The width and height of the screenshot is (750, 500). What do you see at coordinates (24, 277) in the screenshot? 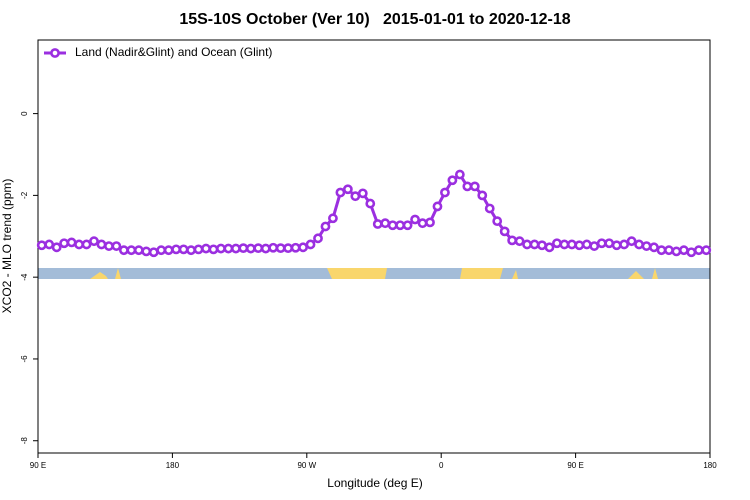
I see `y-tick-label: -4` at bounding box center [24, 277].